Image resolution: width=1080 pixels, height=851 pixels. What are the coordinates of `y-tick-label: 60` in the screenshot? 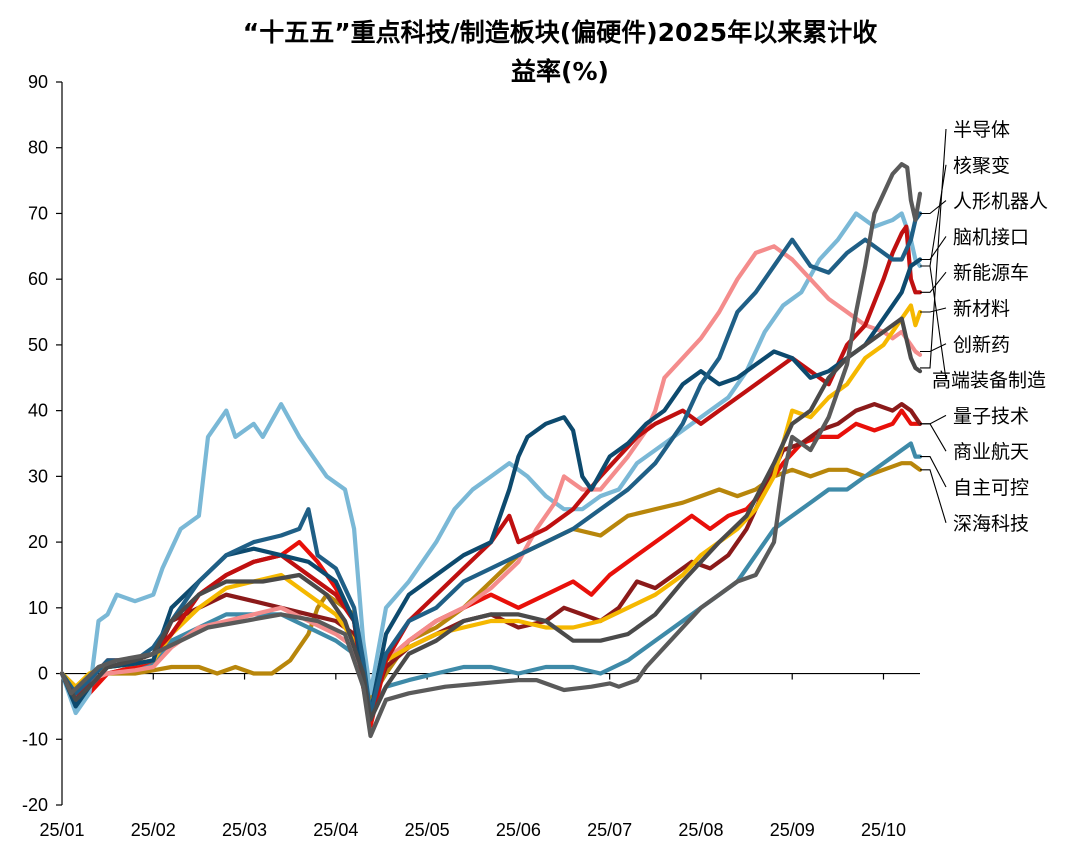 It's located at (38, 279).